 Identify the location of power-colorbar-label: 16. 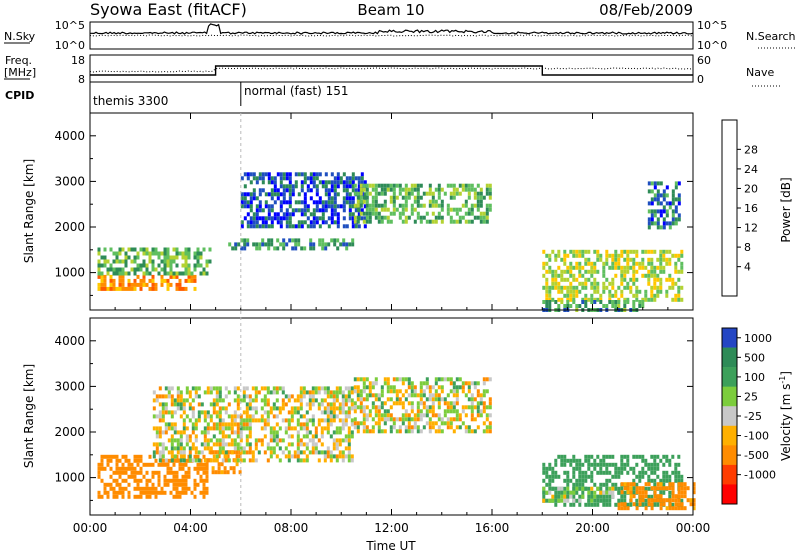
(751, 208).